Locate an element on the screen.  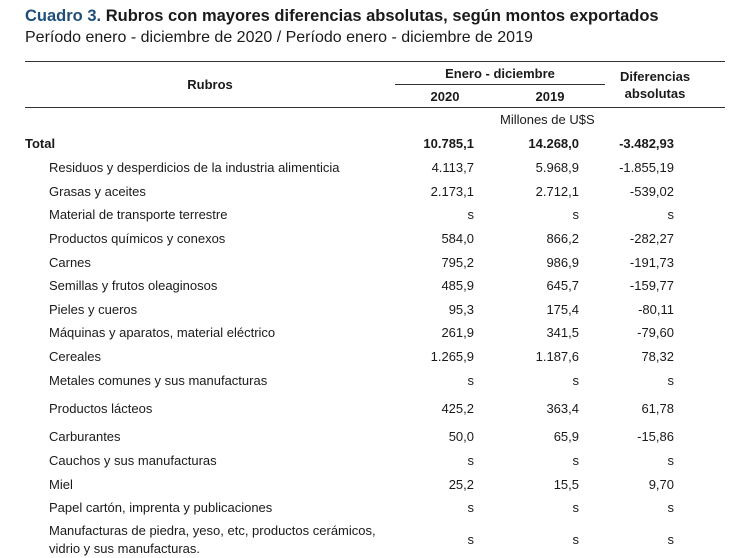
value-diff: -282,27 is located at coordinates (651, 238).